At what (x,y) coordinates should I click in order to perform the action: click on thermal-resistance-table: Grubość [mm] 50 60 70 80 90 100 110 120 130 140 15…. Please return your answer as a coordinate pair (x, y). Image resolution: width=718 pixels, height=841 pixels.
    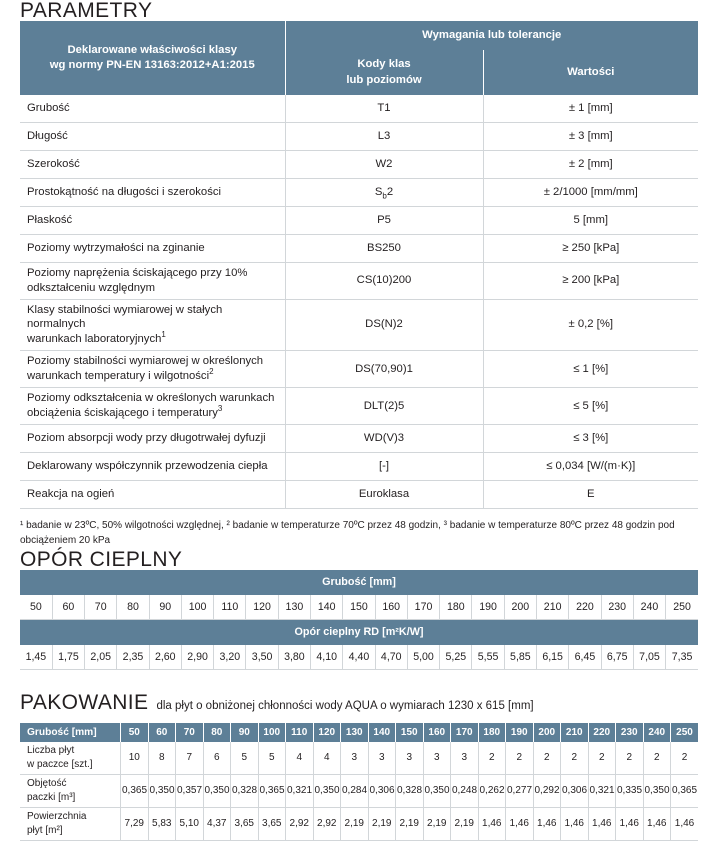
    Looking at the image, I should click on (359, 619).